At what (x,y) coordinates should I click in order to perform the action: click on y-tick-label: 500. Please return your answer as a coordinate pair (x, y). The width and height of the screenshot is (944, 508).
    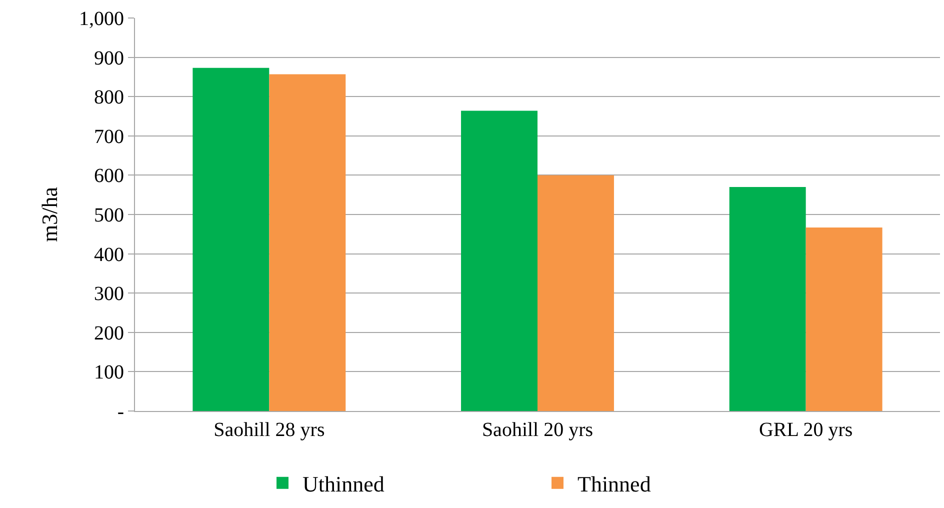
    Looking at the image, I should click on (109, 215).